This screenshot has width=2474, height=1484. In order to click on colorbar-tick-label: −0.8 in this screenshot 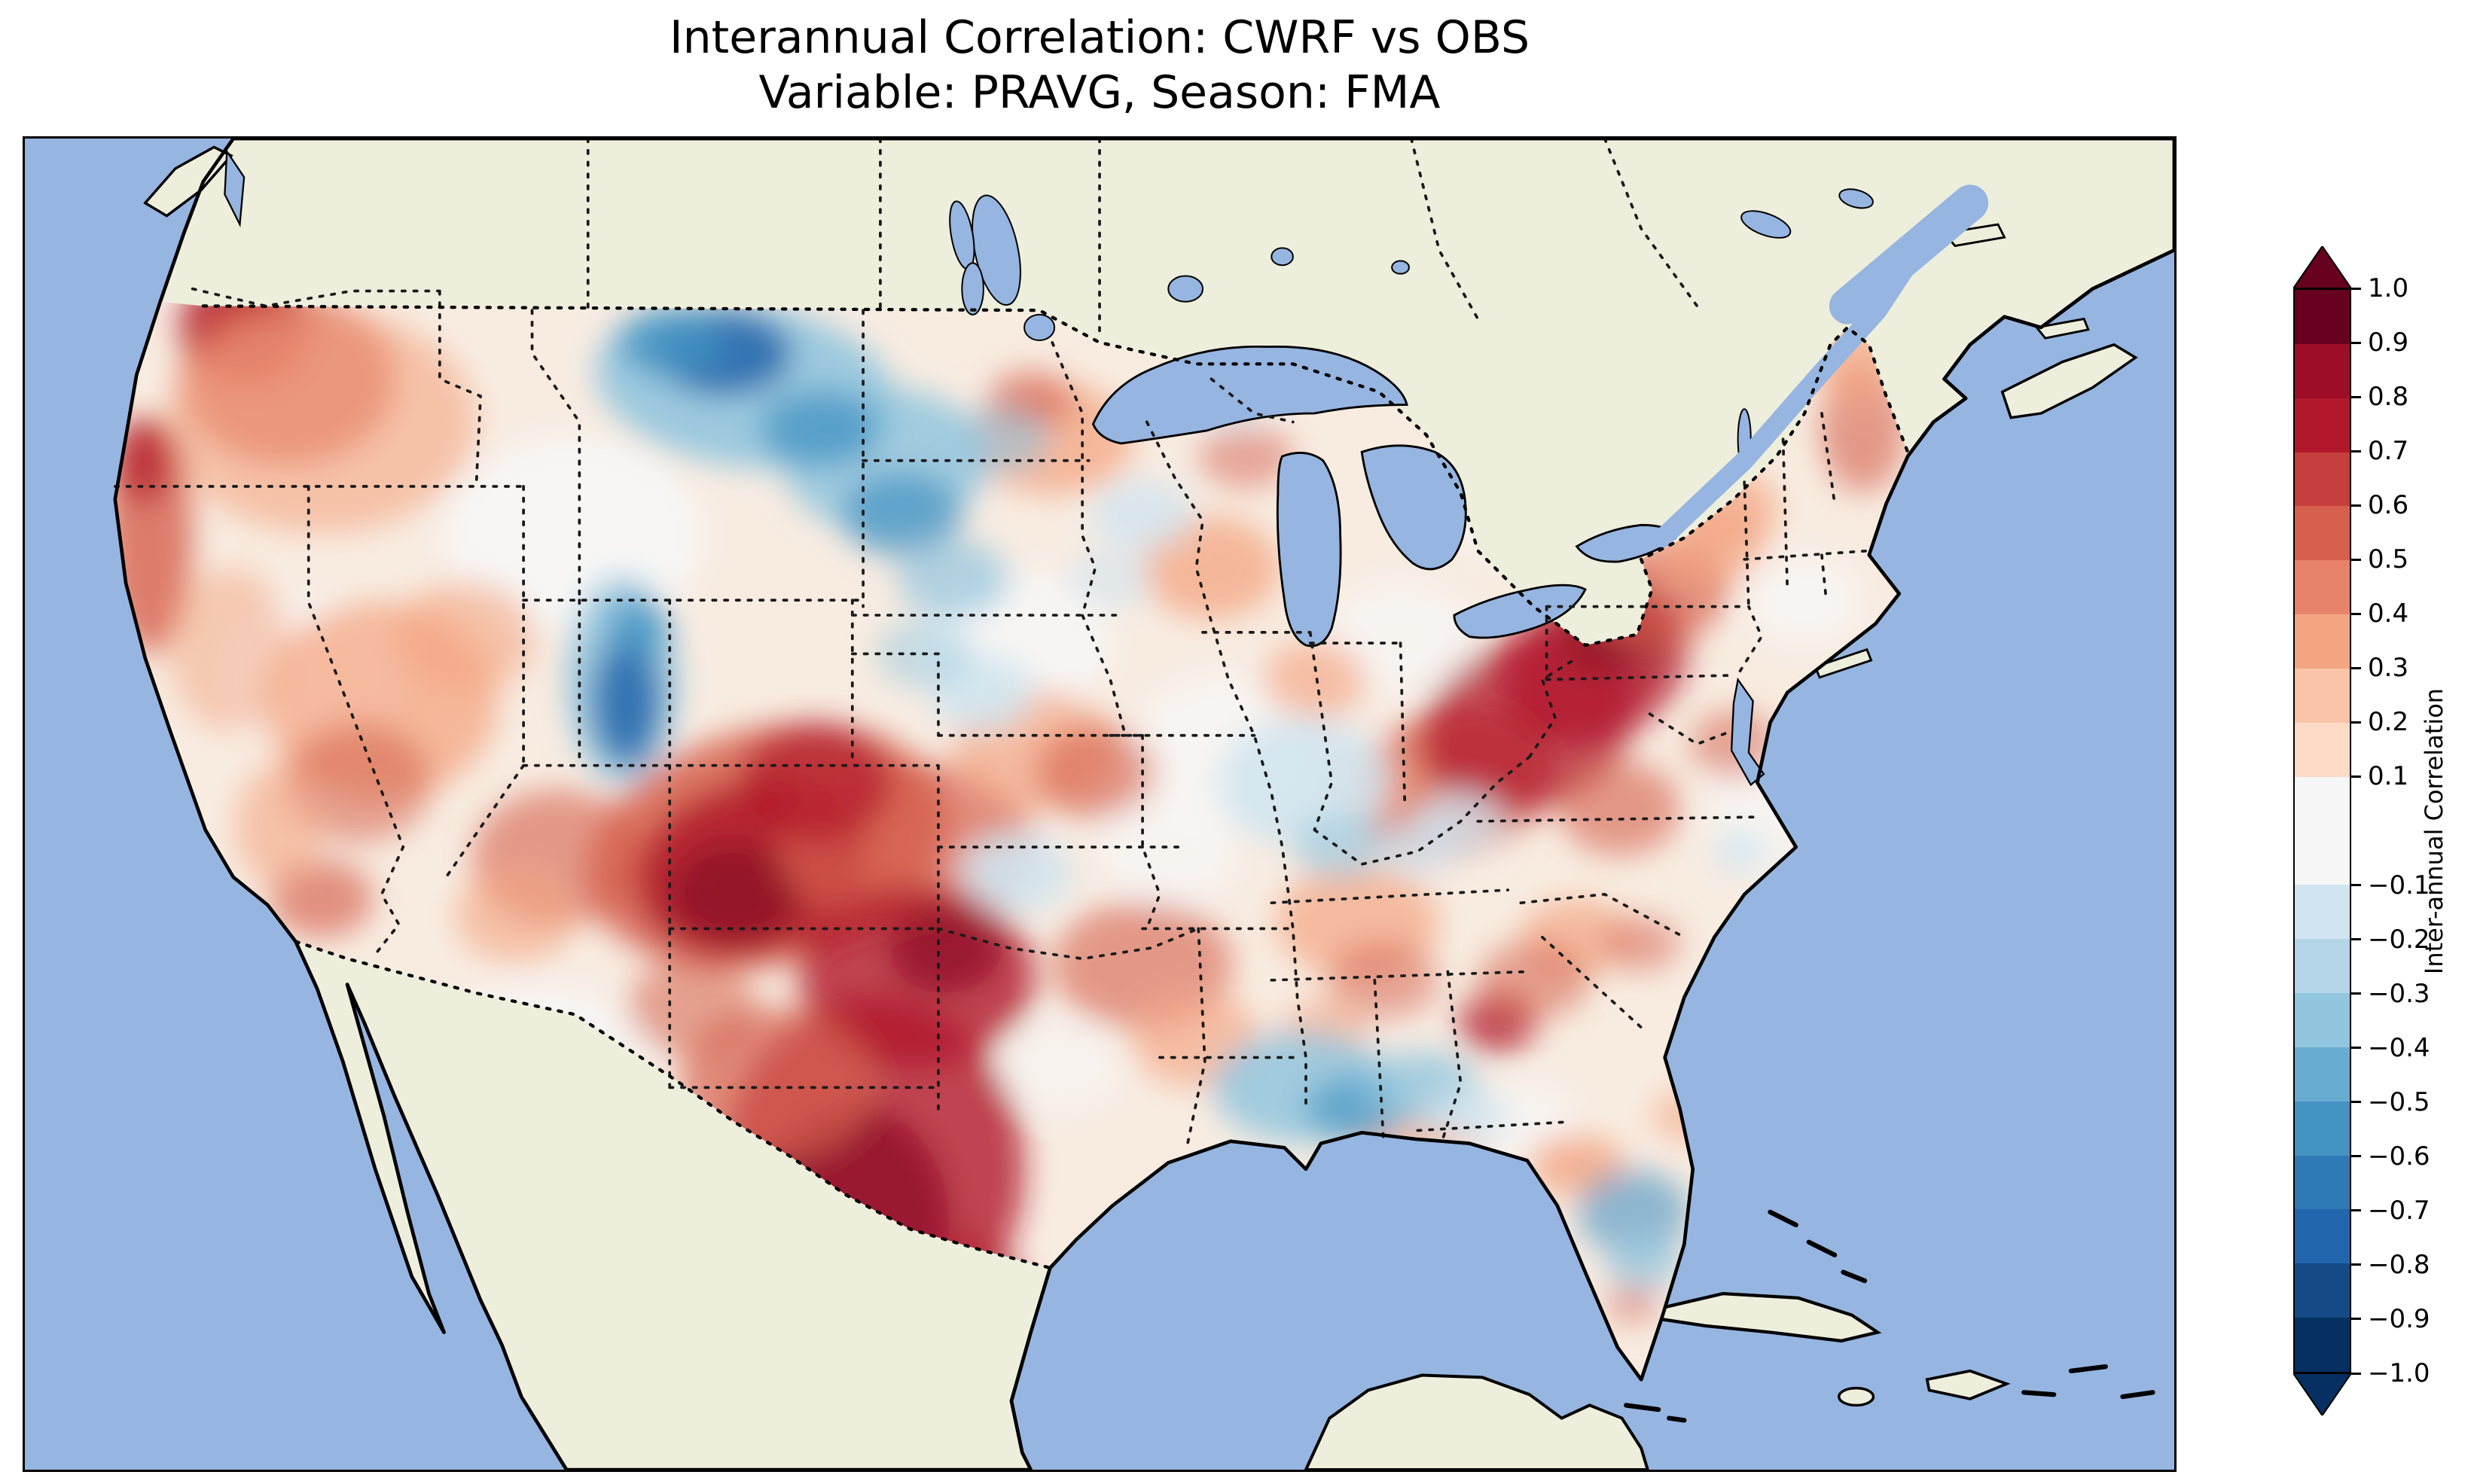, I will do `click(2399, 1264)`.